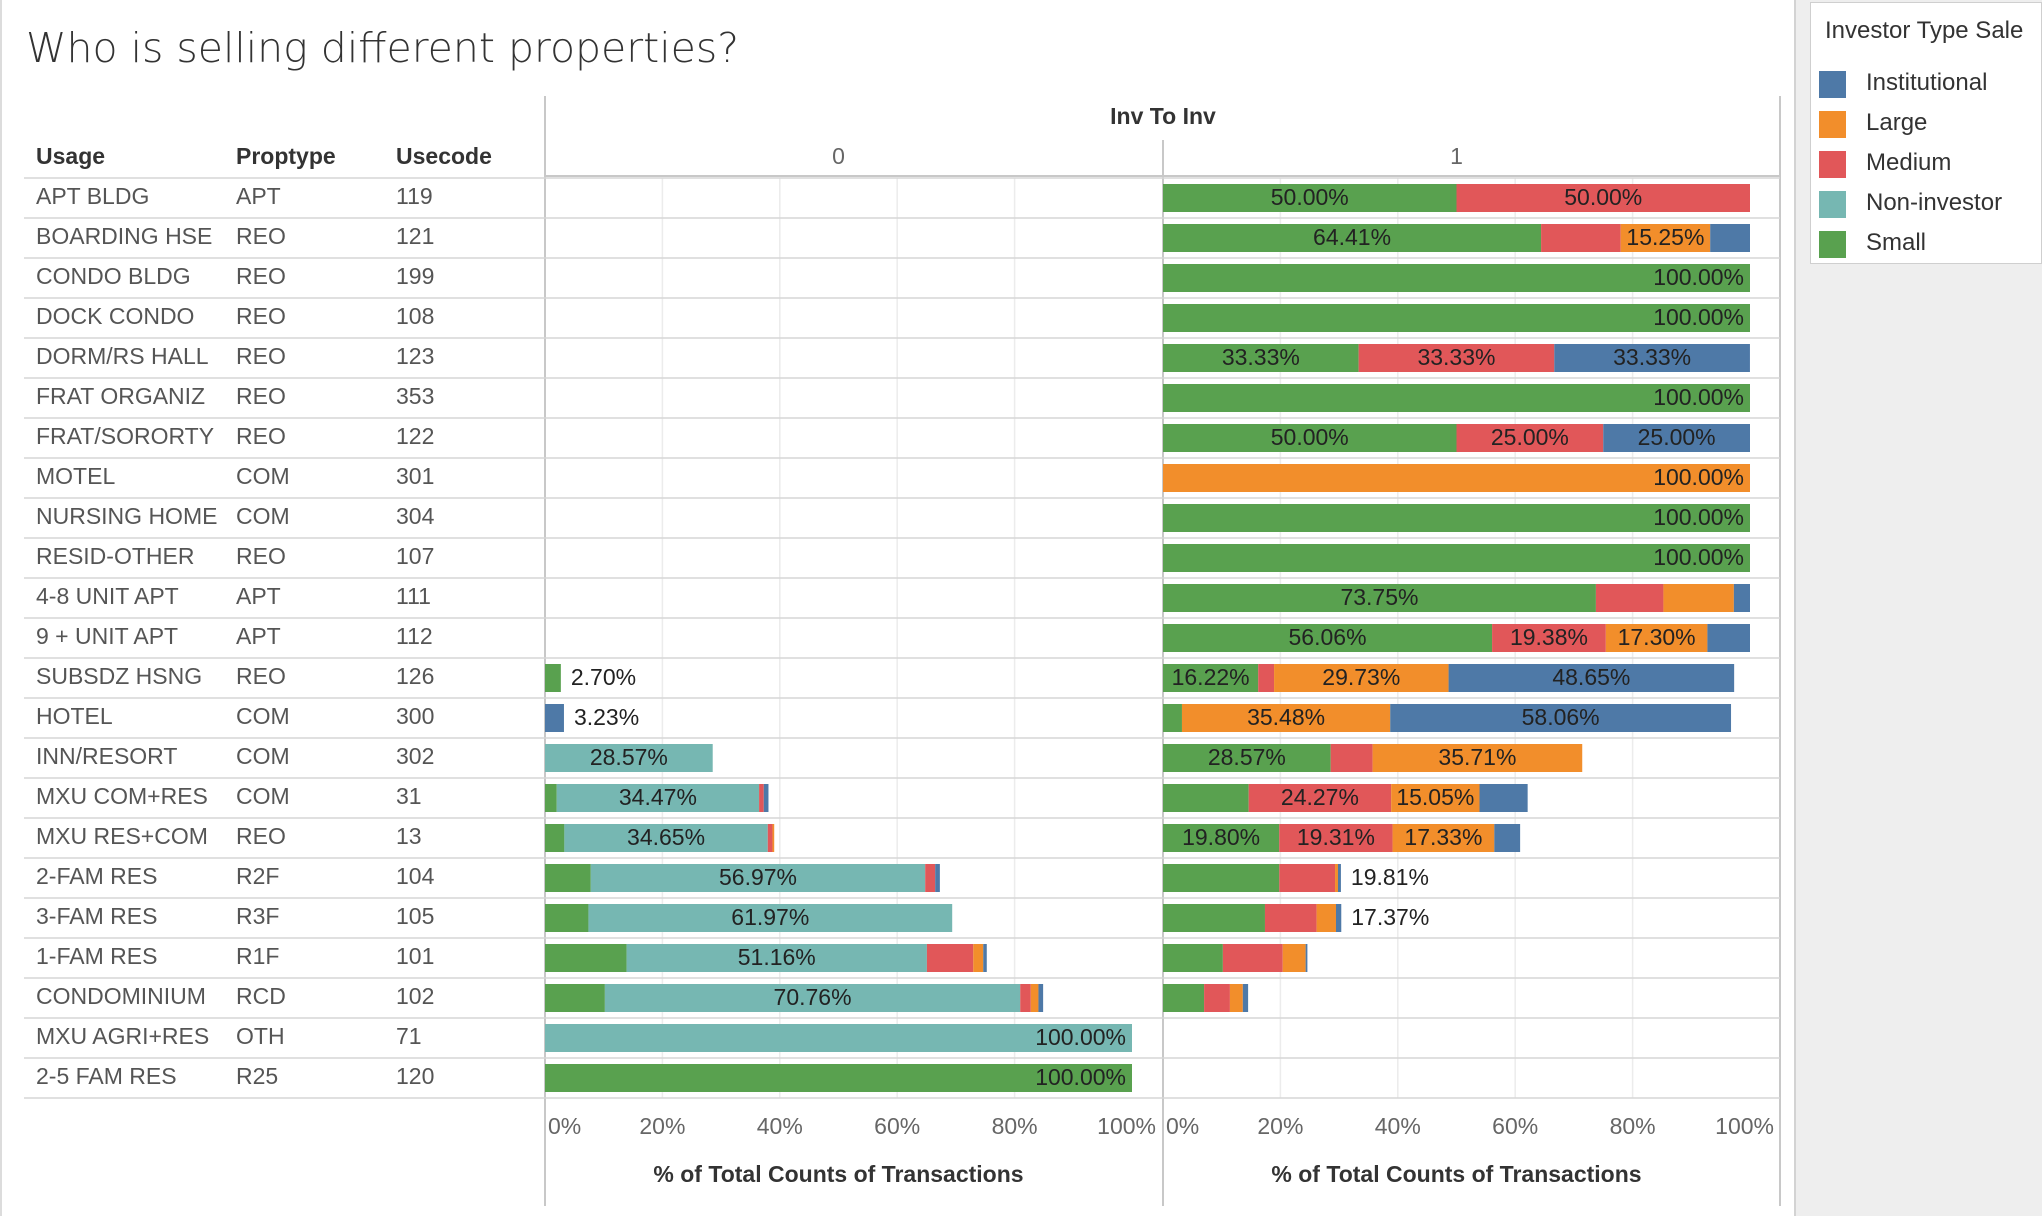 This screenshot has width=2042, height=1216. What do you see at coordinates (1221, 837) in the screenshot?
I see `data-label: 19.80%` at bounding box center [1221, 837].